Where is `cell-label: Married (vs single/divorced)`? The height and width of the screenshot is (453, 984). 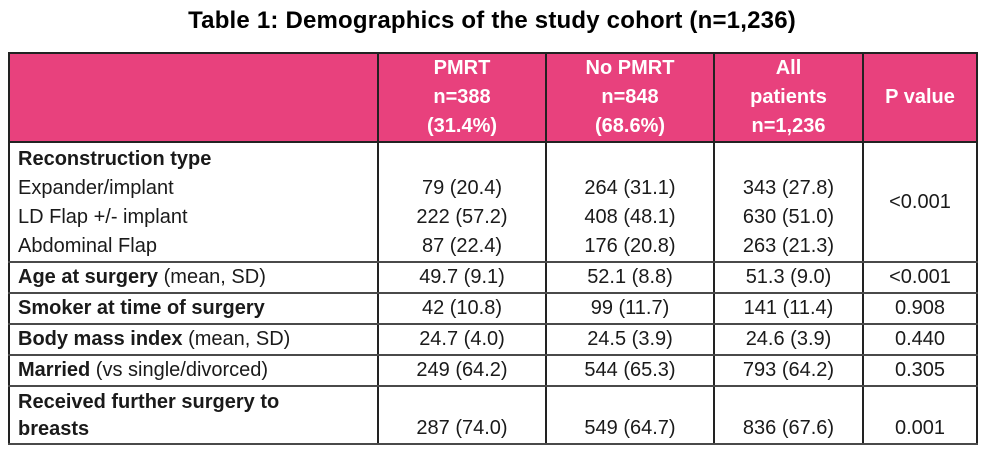
cell-label: Married (vs single/divorced) is located at coordinates (193, 370).